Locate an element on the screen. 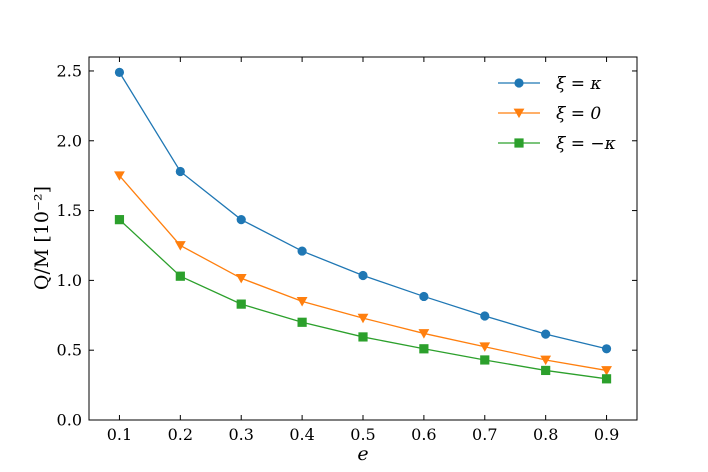  y-tick-label: 1.0 is located at coordinates (69, 280).